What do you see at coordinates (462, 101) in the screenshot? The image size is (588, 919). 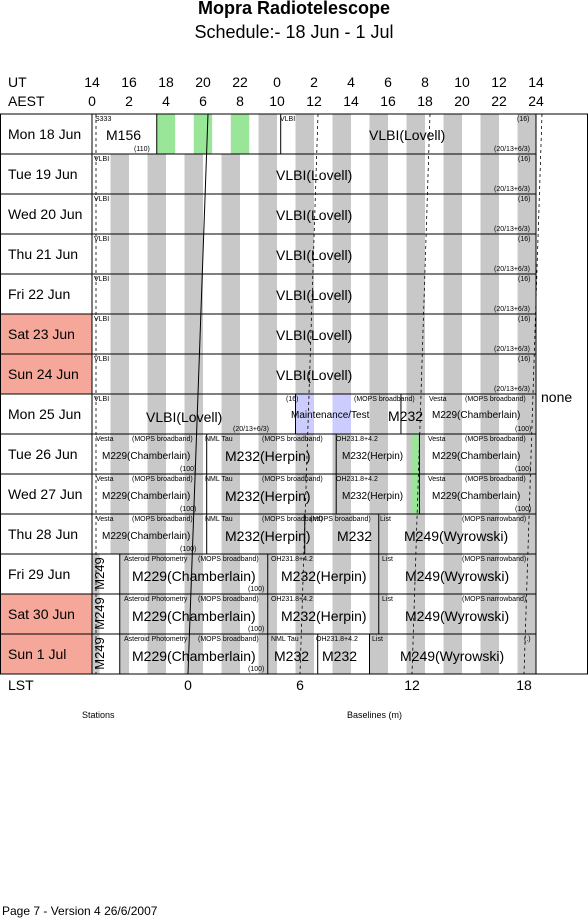 I see `aest-tick: 20` at bounding box center [462, 101].